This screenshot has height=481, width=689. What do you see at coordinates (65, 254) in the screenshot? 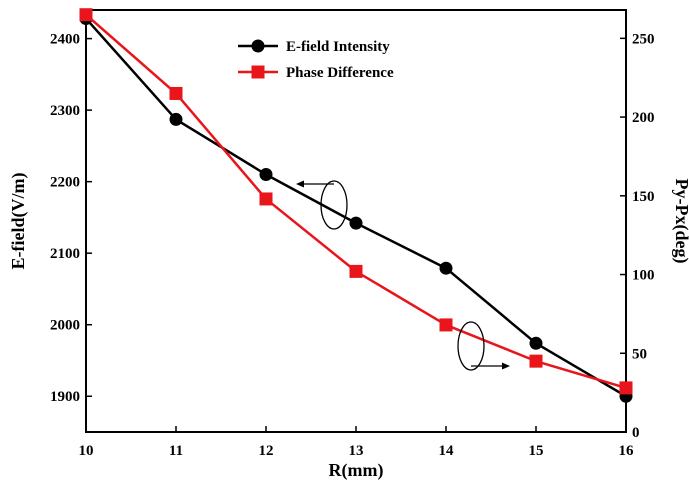
I see `left-y-tick-label: 2100` at bounding box center [65, 254].